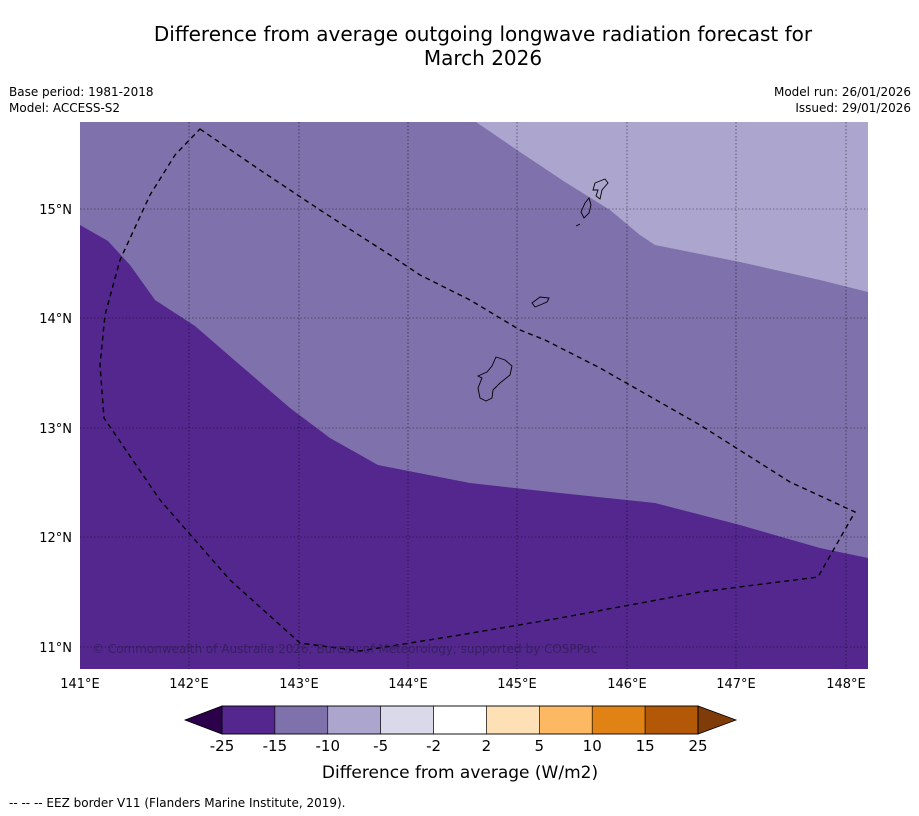 The image size is (919, 816). I want to click on guam-island, so click(494, 379).